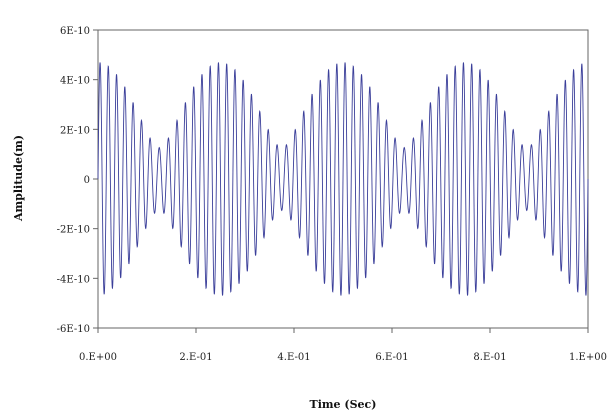 This screenshot has height=415, width=611. I want to click on y-tick-label: 2E-10, so click(75, 130).